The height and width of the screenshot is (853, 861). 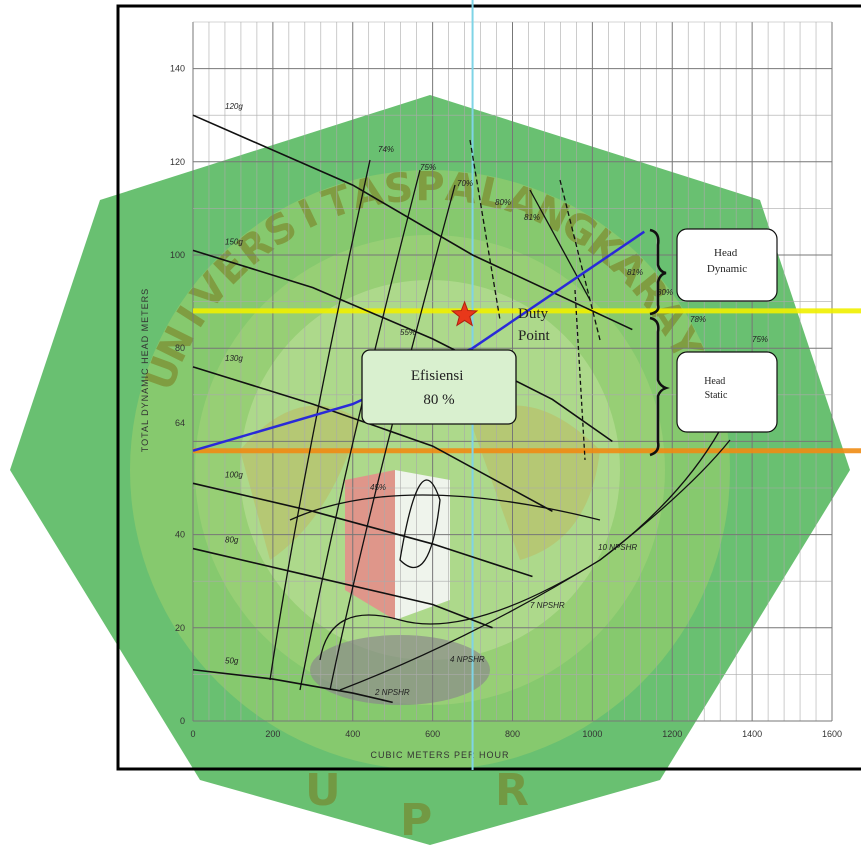 What do you see at coordinates (145, 370) in the screenshot?
I see `y-axis-title: TOTAL DYNAMIC HEAD METERS` at bounding box center [145, 370].